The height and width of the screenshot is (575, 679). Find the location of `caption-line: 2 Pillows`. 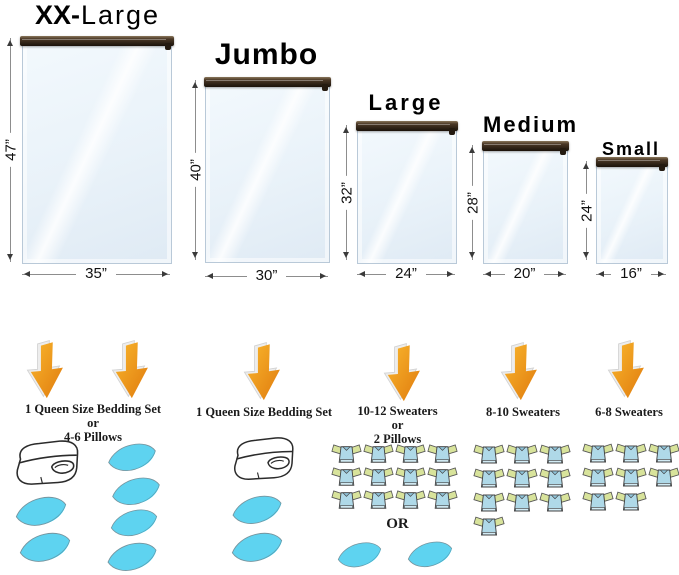

caption-line: 2 Pillows is located at coordinates (397, 439).